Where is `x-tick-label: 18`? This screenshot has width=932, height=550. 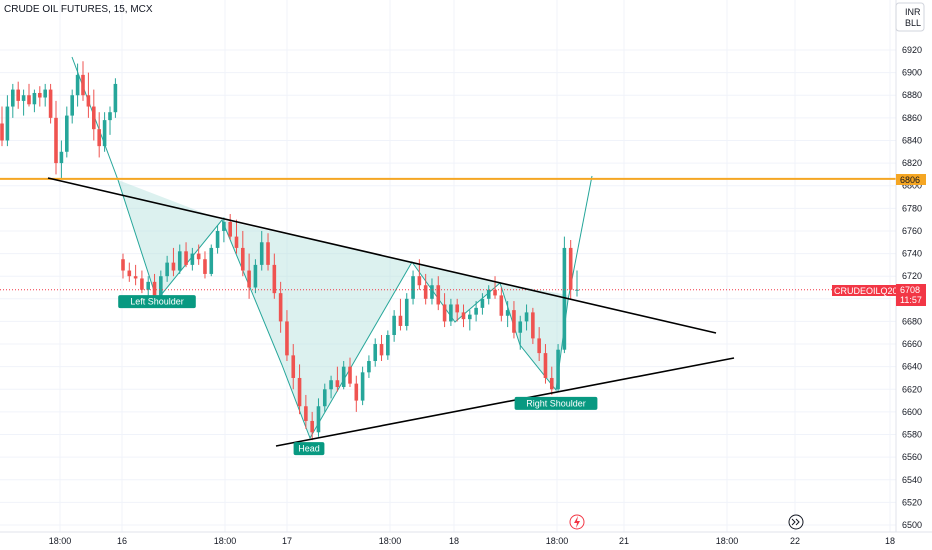
x-tick-label: 18 is located at coordinates (454, 541).